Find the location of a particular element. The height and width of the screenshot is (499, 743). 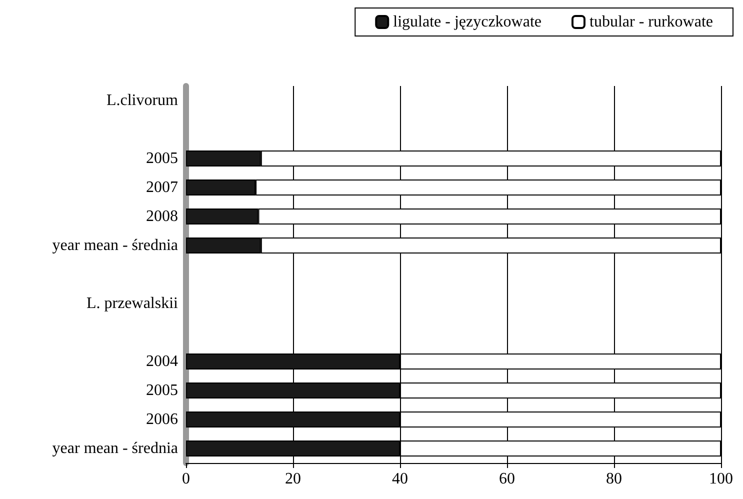

y-tick-label: L.clivorum is located at coordinates (142, 100).